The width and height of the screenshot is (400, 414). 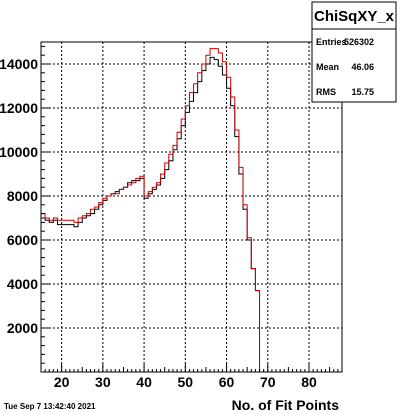 What do you see at coordinates (186, 382) in the screenshot?
I see `x-tick-label: 50` at bounding box center [186, 382].